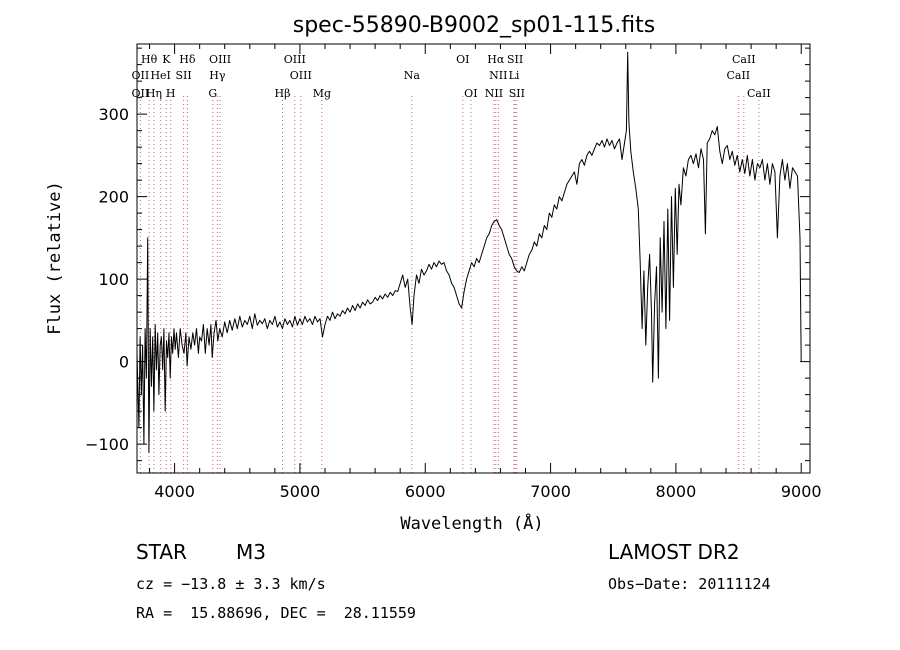 This screenshot has height=650, width=900. What do you see at coordinates (171, 93) in the screenshot?
I see `line-annotation-label: H` at bounding box center [171, 93].